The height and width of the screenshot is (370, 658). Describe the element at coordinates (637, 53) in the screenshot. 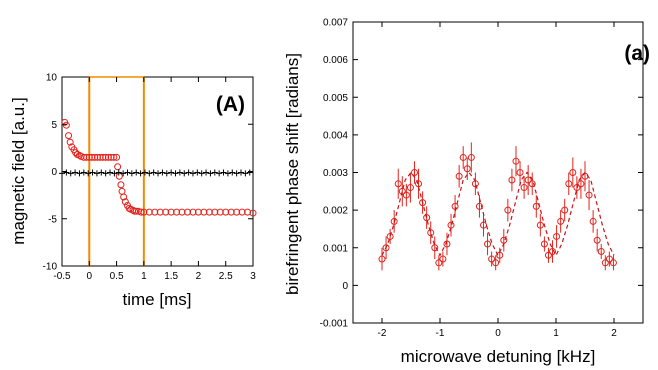

I see `panel-b-label: (a)` at that location.